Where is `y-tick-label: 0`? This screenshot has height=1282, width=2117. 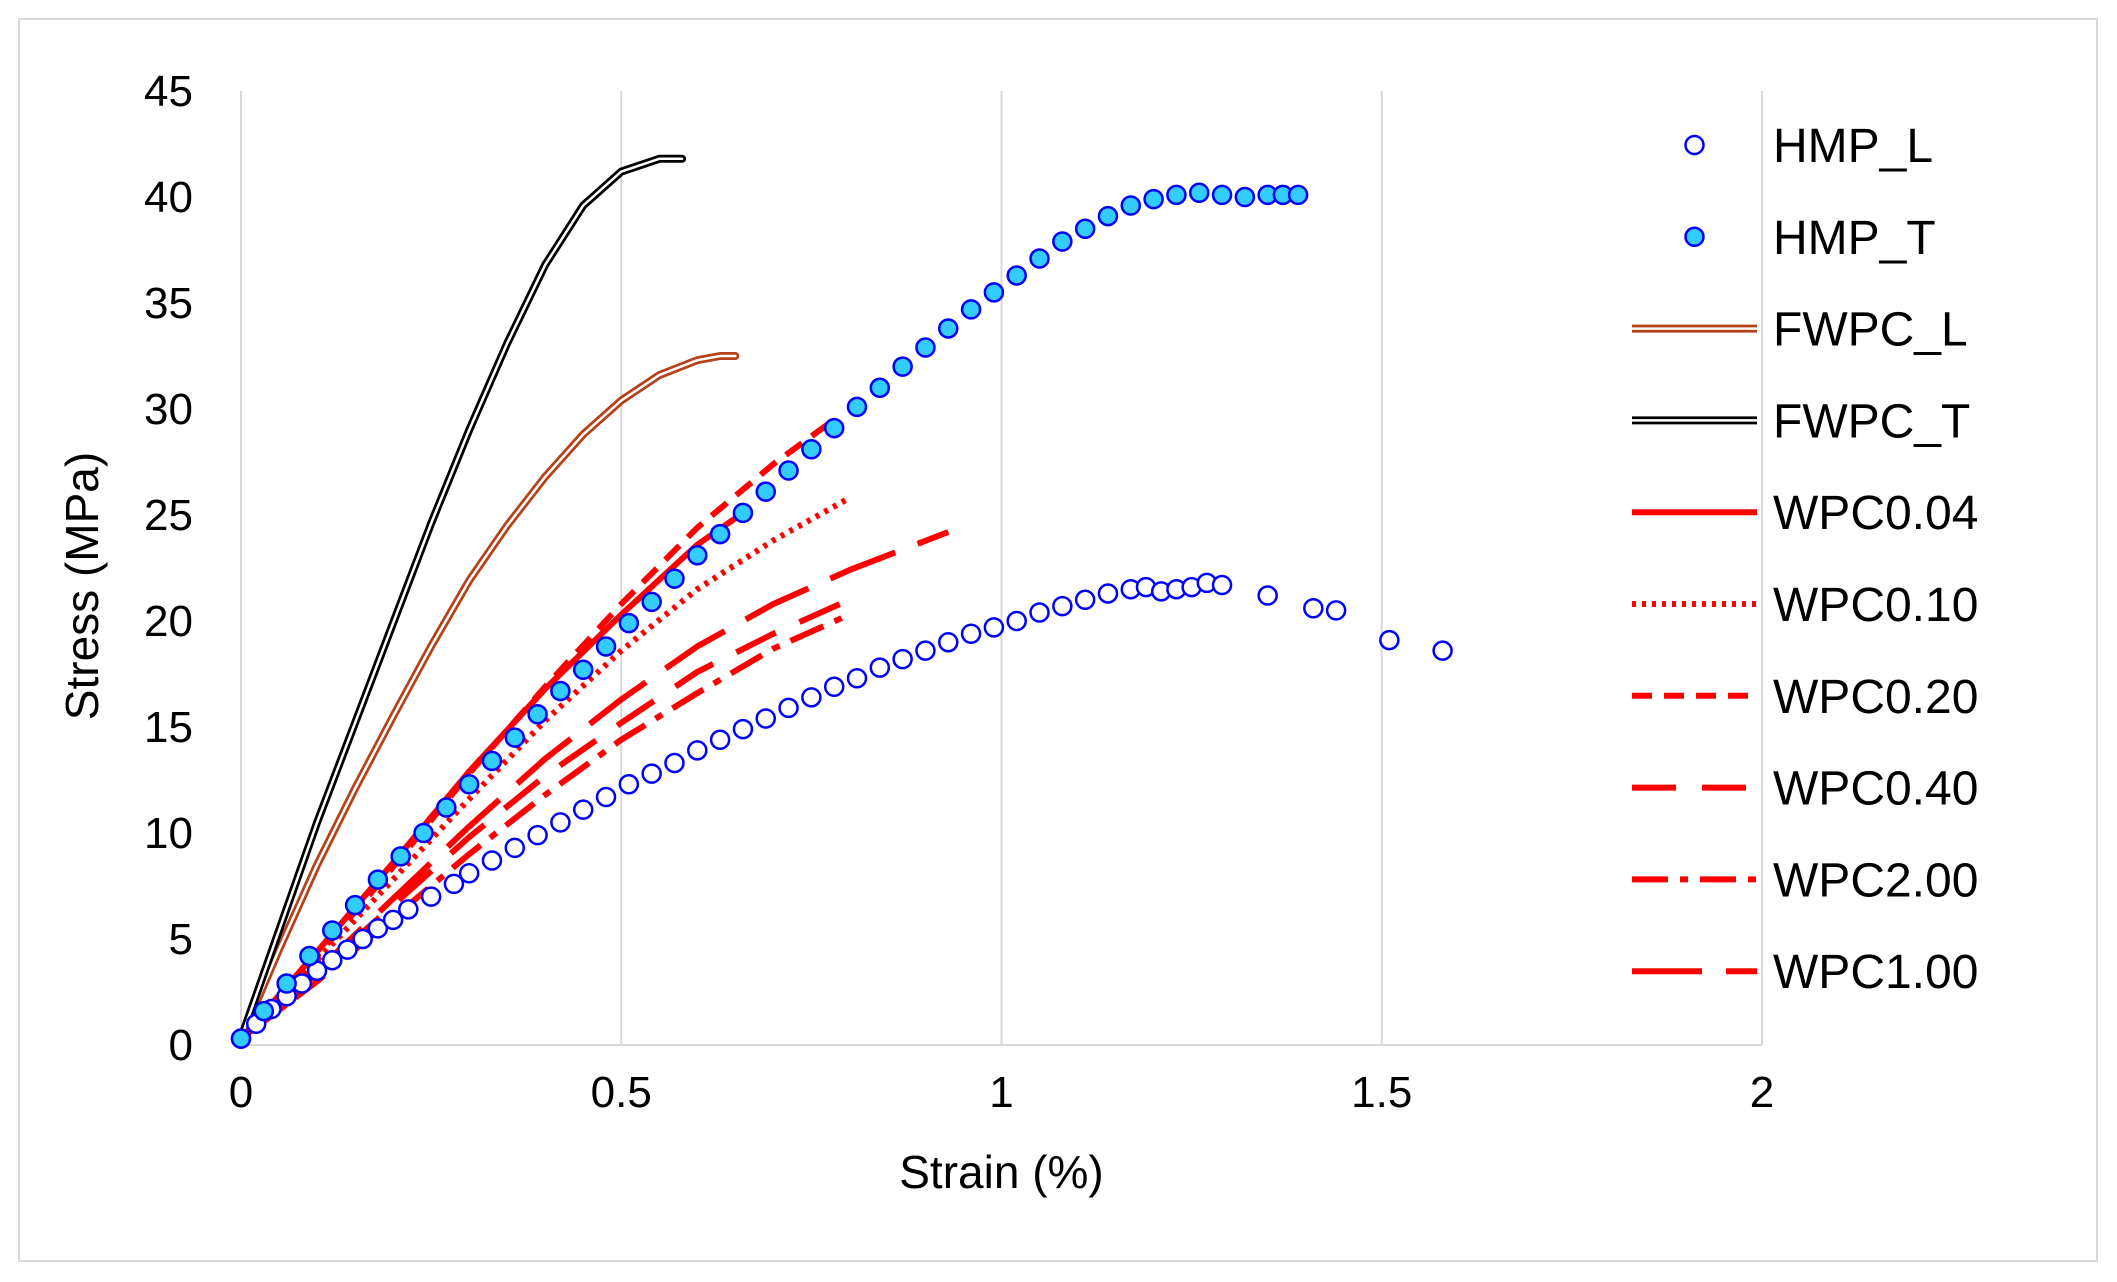
y-tick-label: 0 is located at coordinates (181, 1045).